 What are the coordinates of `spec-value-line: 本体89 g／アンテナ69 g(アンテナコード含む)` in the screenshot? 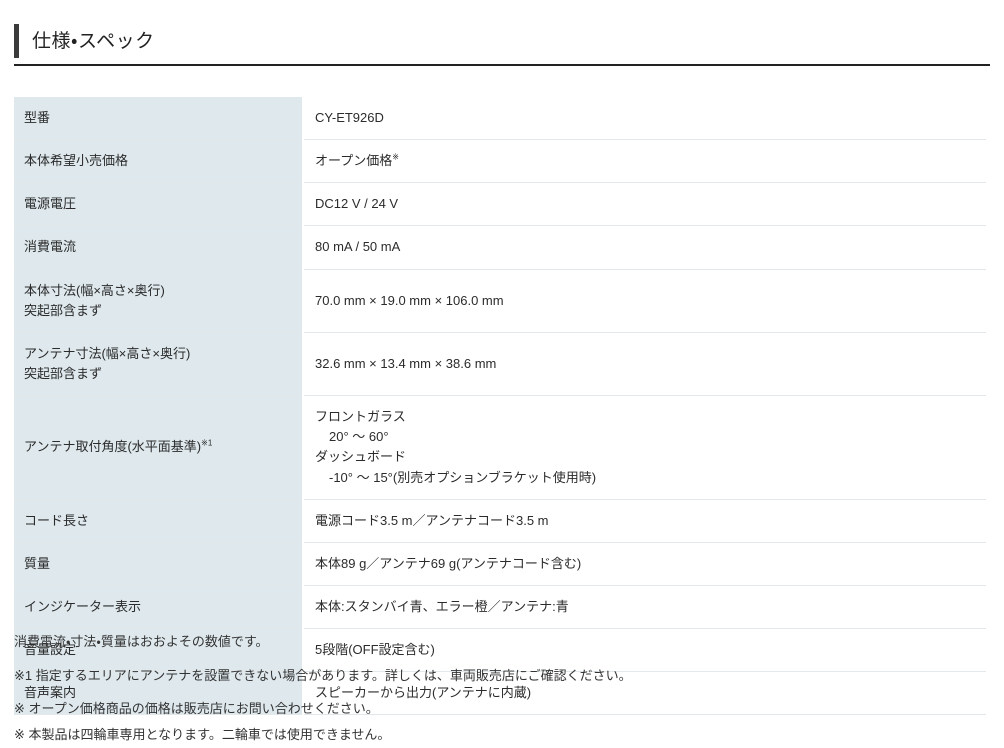 It's located at (448, 563).